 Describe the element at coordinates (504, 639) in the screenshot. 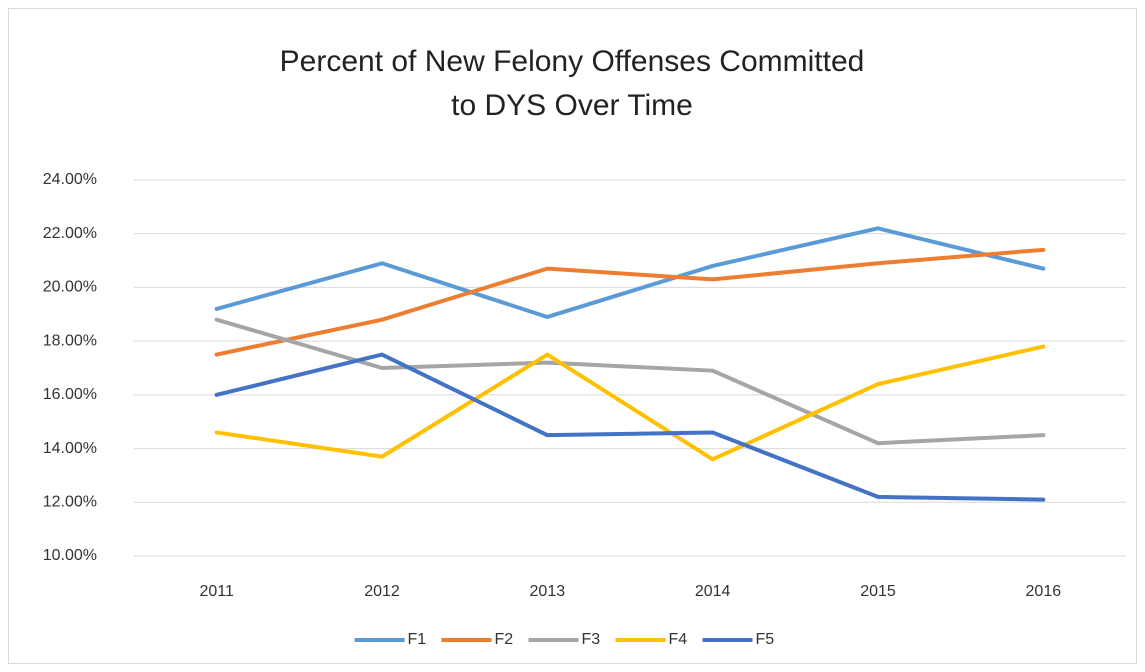

I see `legend-label: F2` at that location.